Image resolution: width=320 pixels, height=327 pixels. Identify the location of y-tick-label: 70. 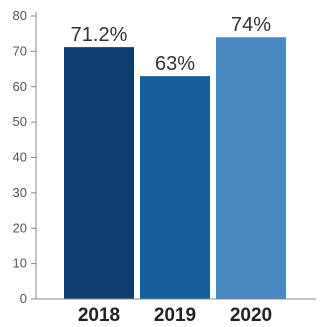
(20, 50).